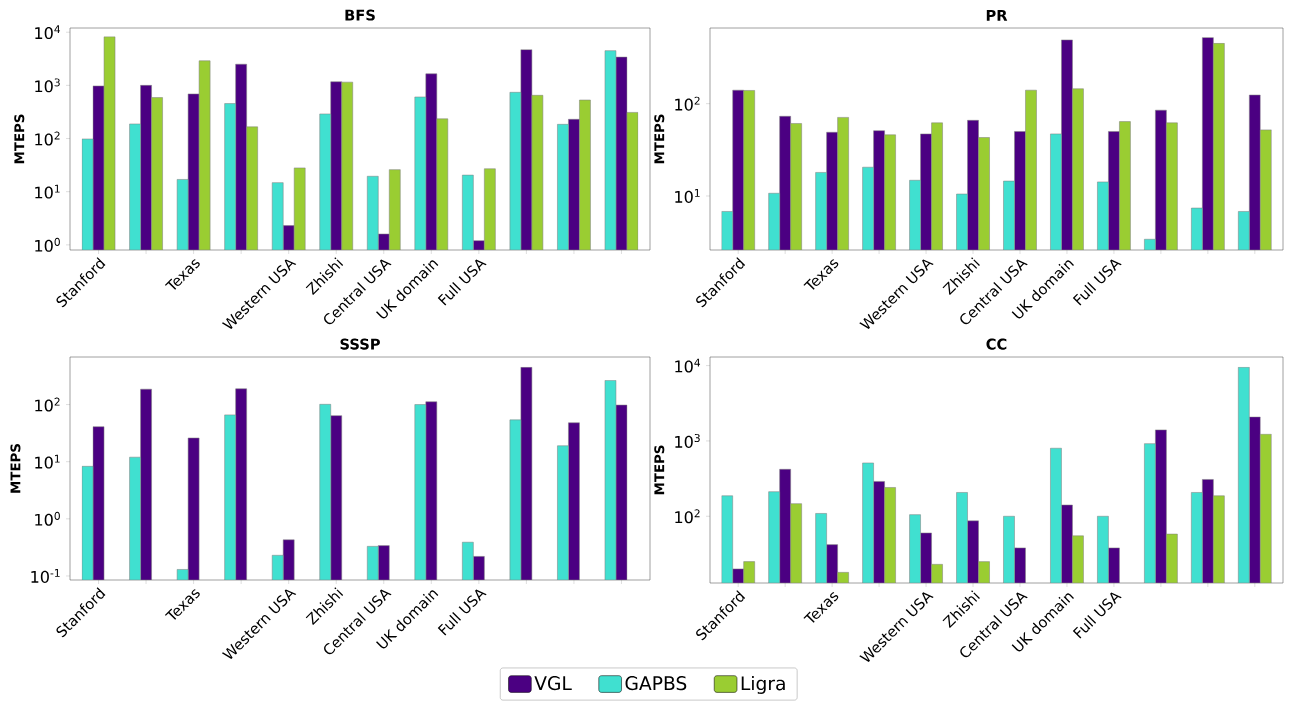 This screenshot has height=718, width=1289. What do you see at coordinates (996, 344) in the screenshot?
I see `chart-title: CC` at bounding box center [996, 344].